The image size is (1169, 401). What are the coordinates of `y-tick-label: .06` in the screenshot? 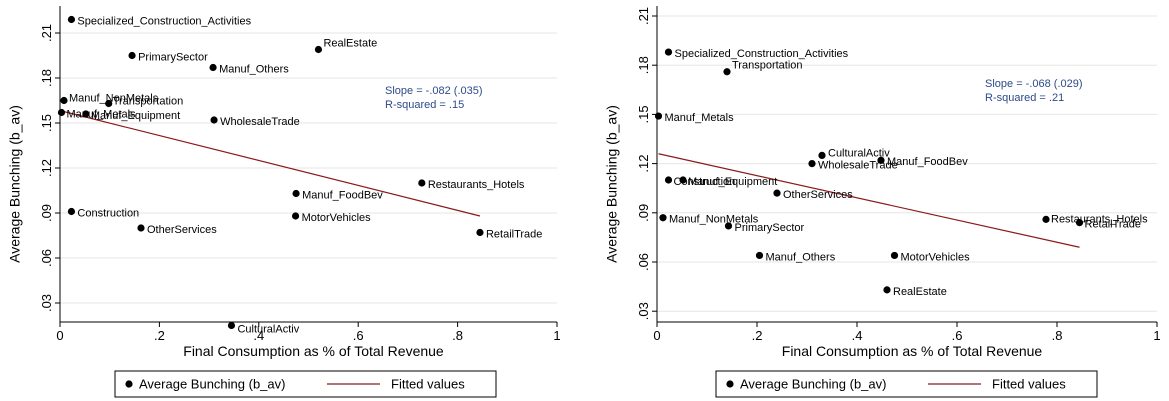 It's located at (643, 262).